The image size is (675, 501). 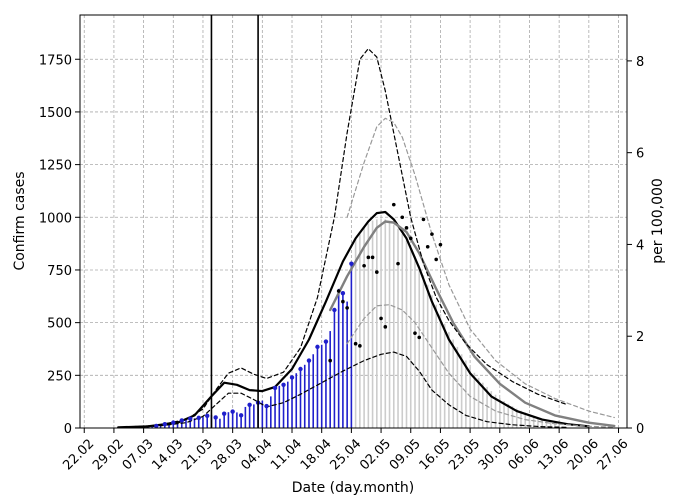 I want to click on y-tick-label: 750, so click(x=59, y=271).